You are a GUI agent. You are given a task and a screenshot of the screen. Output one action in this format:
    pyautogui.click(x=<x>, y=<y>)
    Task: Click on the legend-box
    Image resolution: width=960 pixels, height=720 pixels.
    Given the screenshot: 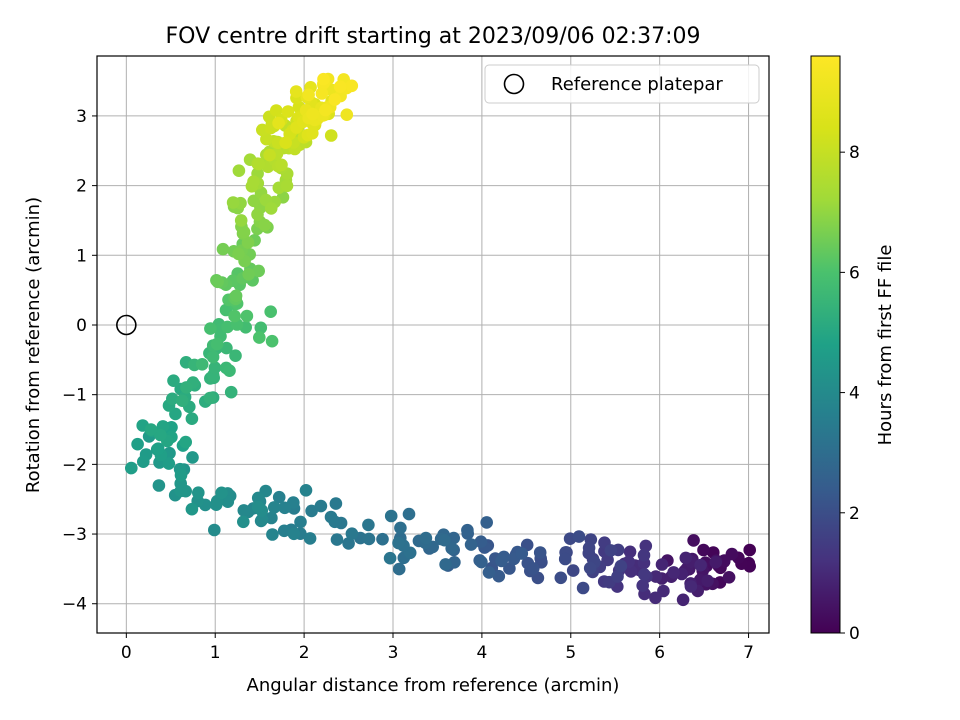 What is the action you would take?
    pyautogui.click(x=622, y=84)
    